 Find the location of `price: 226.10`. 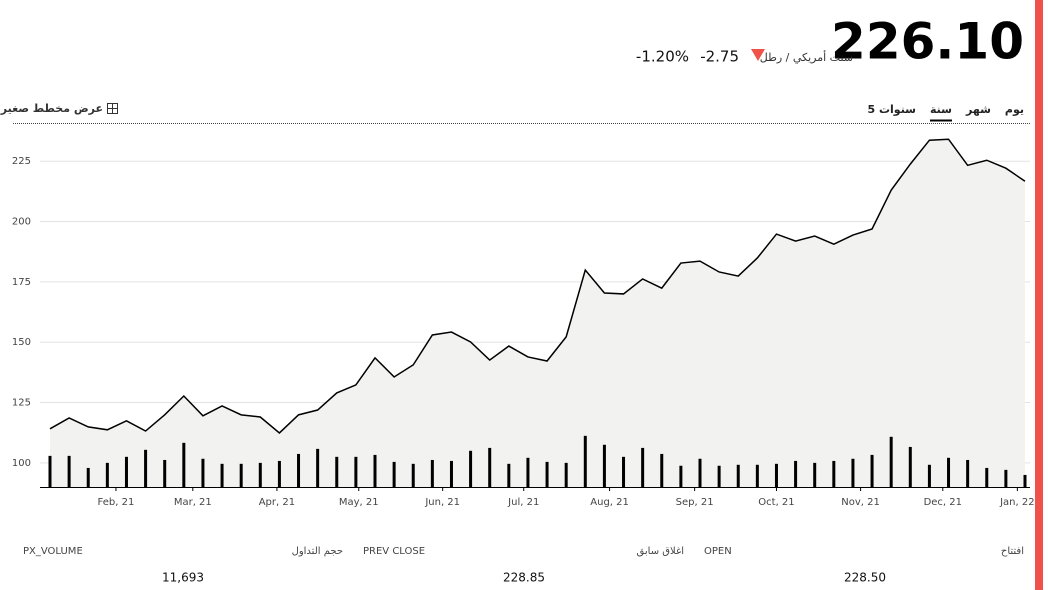

price: 226.10 is located at coordinates (927, 42).